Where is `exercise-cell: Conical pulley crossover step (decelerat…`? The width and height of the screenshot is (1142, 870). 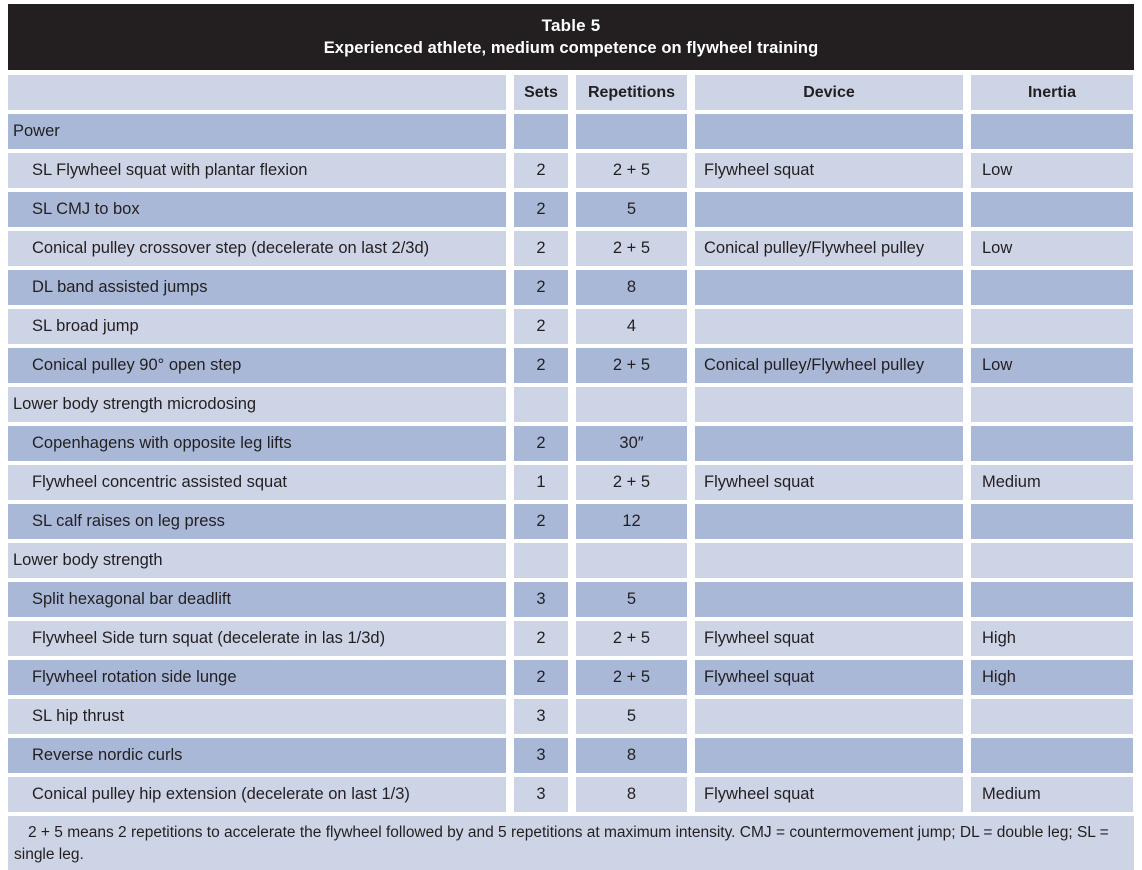
exercise-cell: Conical pulley crossover step (decelerat… is located at coordinates (257, 248).